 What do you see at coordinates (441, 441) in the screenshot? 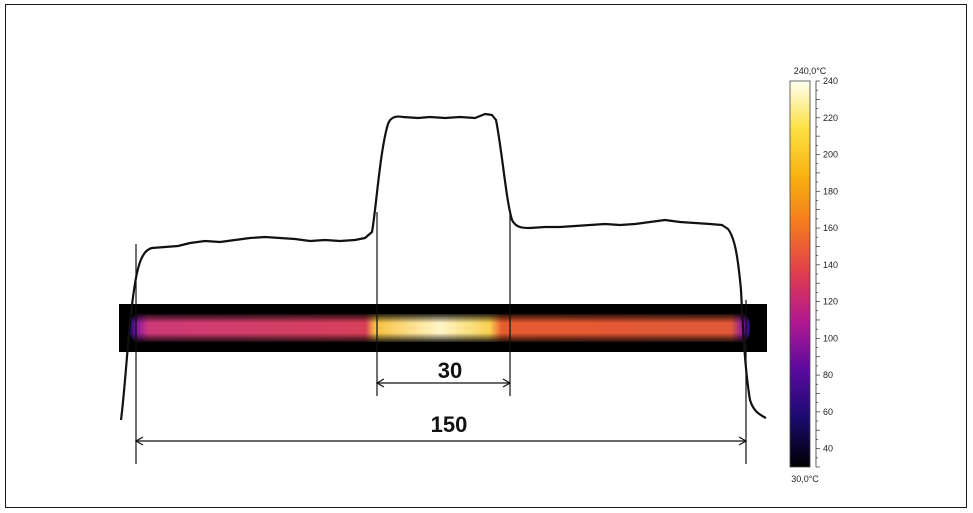
I see `dimension-total` at bounding box center [441, 441].